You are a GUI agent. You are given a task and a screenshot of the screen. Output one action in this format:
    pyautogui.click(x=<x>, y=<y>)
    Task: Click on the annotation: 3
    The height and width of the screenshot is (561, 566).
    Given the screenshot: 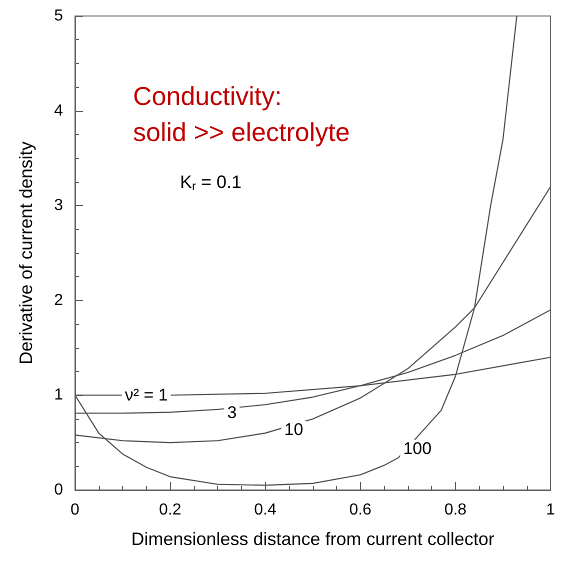 What is the action you would take?
    pyautogui.click(x=232, y=412)
    